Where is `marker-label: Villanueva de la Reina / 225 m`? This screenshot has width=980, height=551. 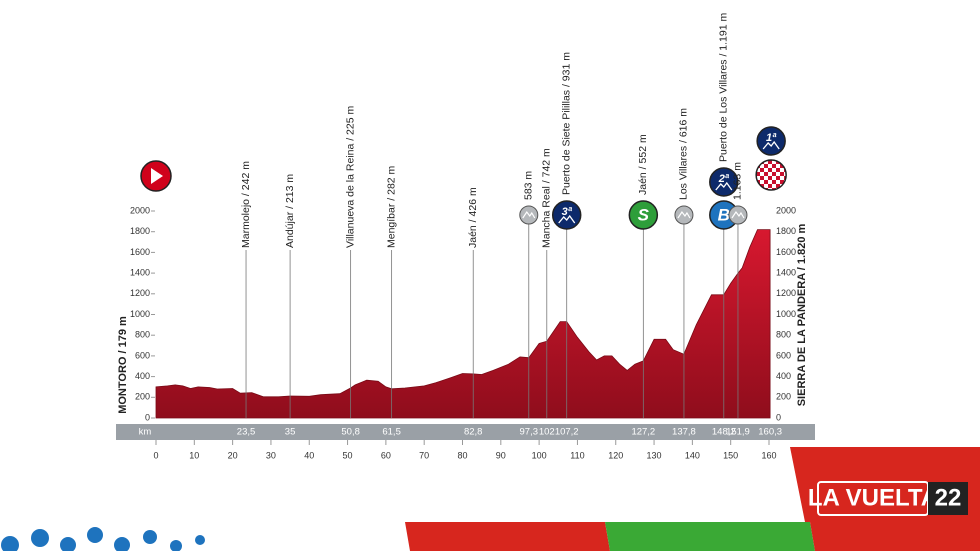
marker-label: Villanueva de la Reina / 225 m is located at coordinates (350, 177).